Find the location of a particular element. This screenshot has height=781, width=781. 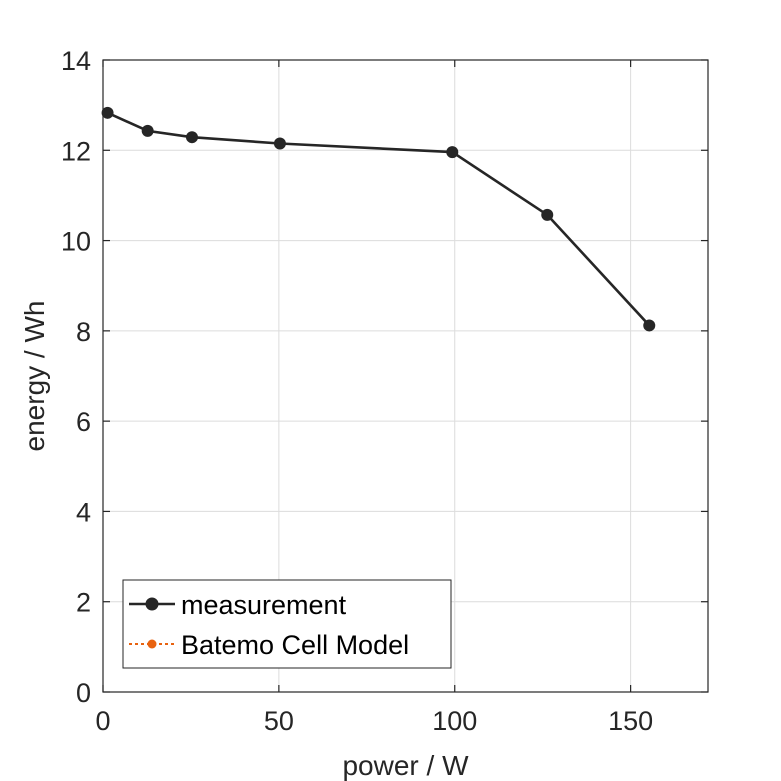

y-tick-label: 12 is located at coordinates (76, 151).